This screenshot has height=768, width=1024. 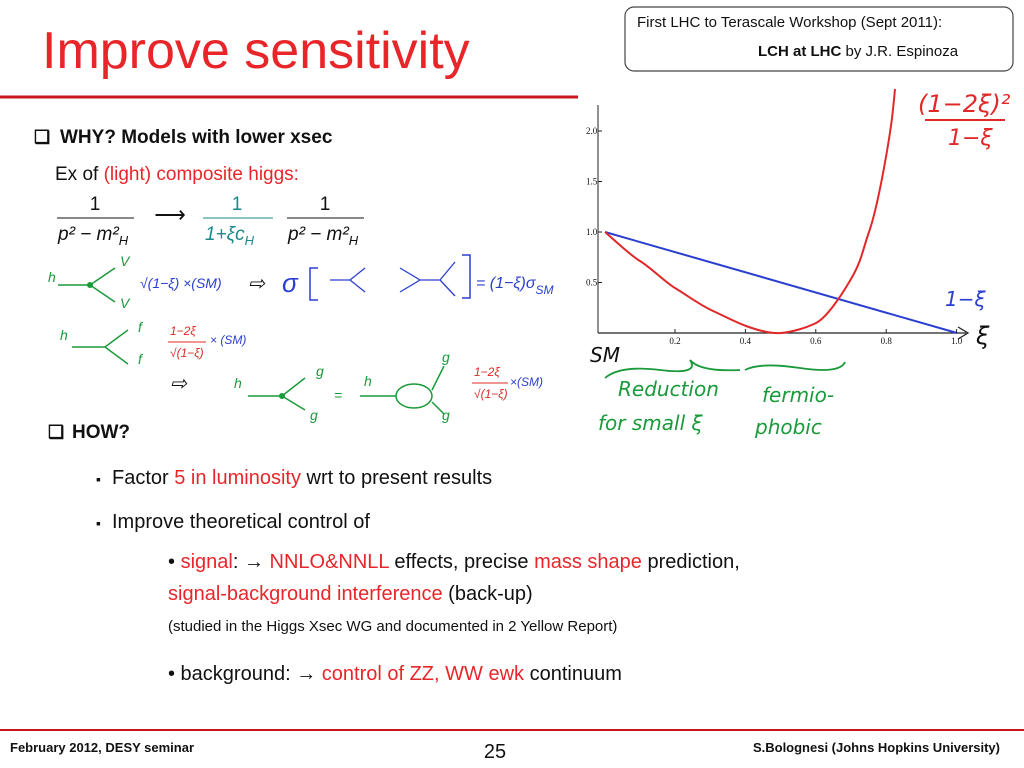 I want to click on factor-sm: ×(SM), so click(x=526, y=382).